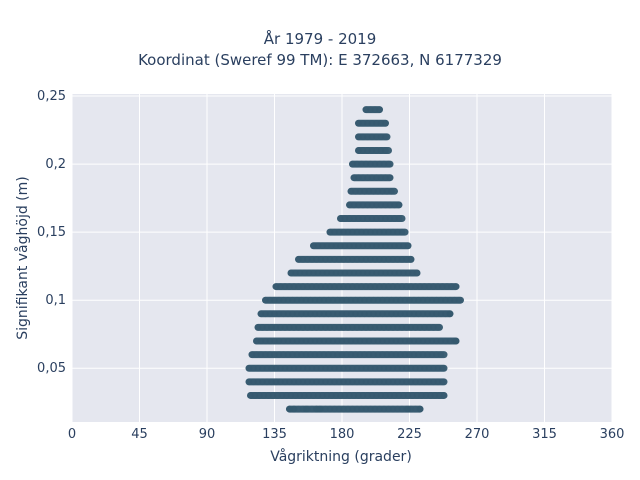 The image size is (640, 480). I want to click on y-axis-title: Signifikant våghöjd (m), so click(22, 257).